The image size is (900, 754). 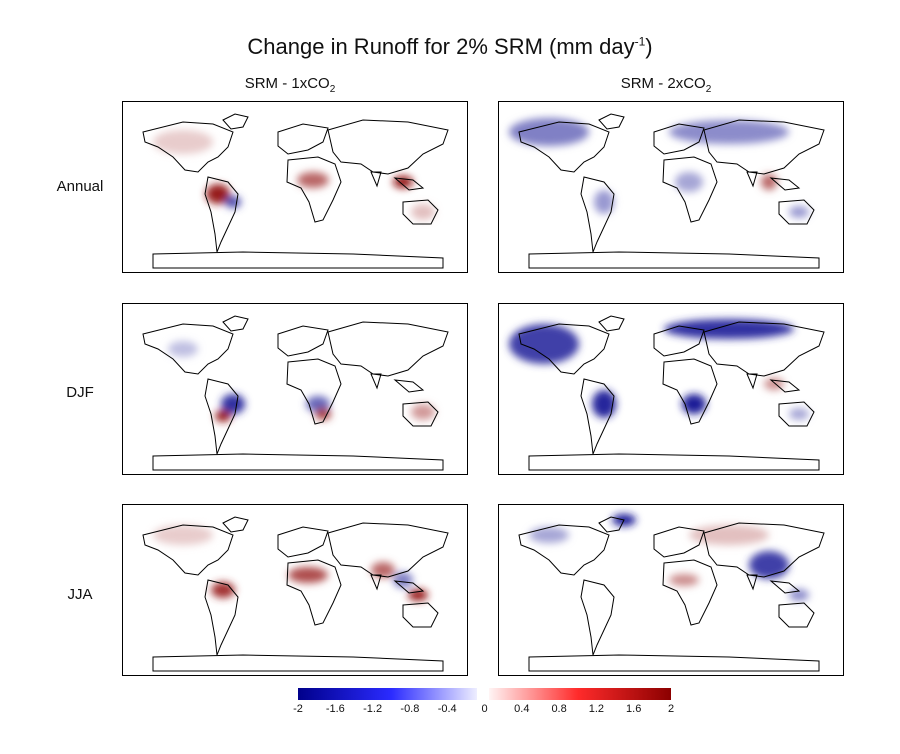 I want to click on colorbar-tick: 1.2, so click(x=596, y=709).